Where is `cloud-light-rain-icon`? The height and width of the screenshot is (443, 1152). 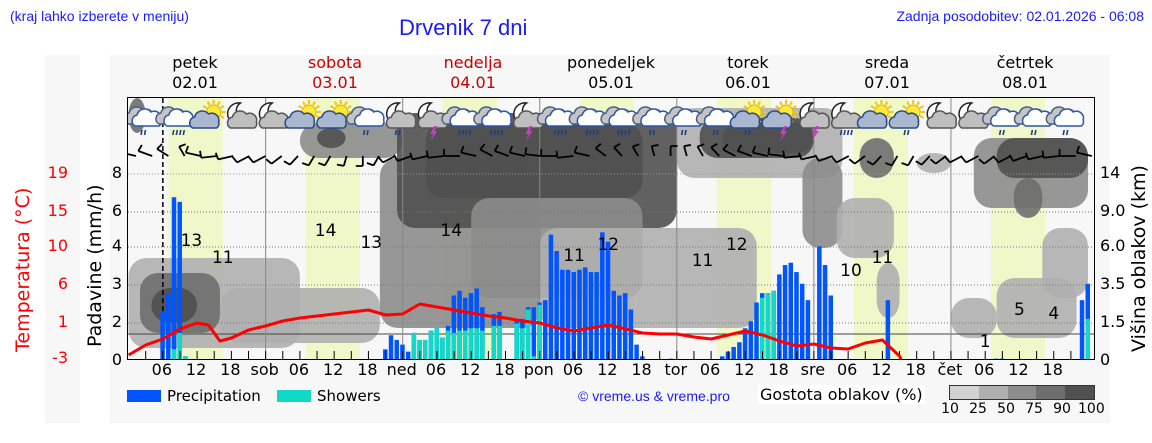 cloud-light-rain-icon is located at coordinates (1065, 121).